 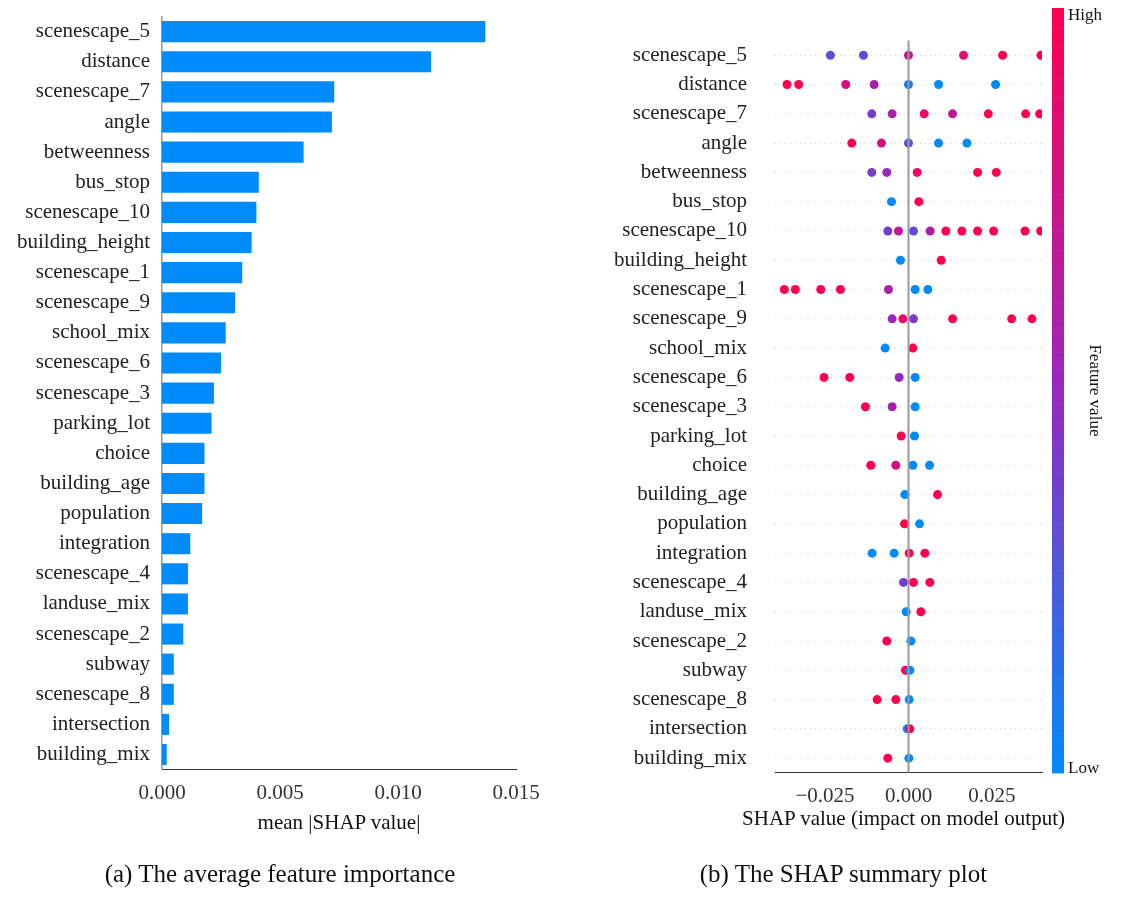 I want to click on x-axis-title: SHAP value (impact on model output), so click(x=903, y=818).